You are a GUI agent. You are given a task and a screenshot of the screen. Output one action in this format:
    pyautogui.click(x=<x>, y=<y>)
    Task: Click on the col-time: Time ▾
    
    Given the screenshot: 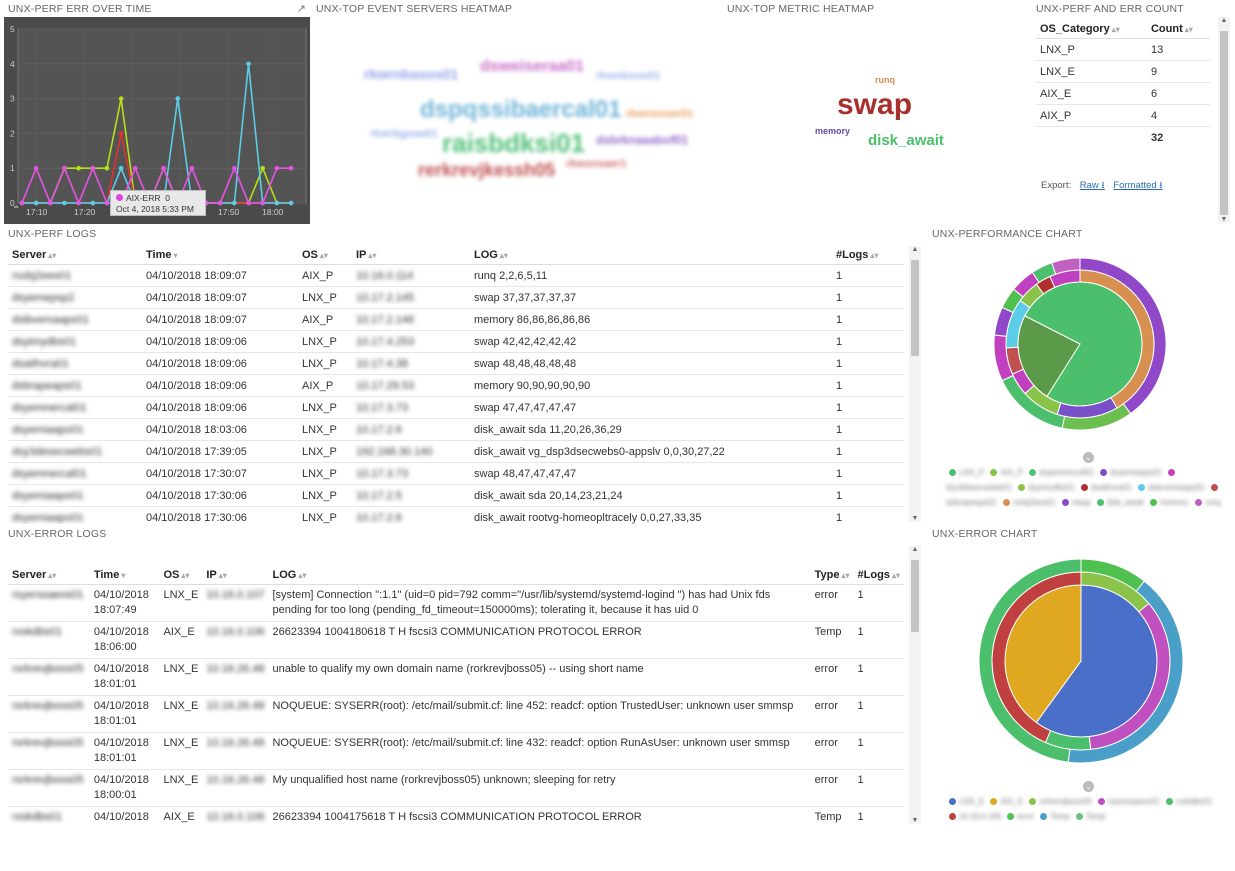 What is the action you would take?
    pyautogui.click(x=124, y=565)
    